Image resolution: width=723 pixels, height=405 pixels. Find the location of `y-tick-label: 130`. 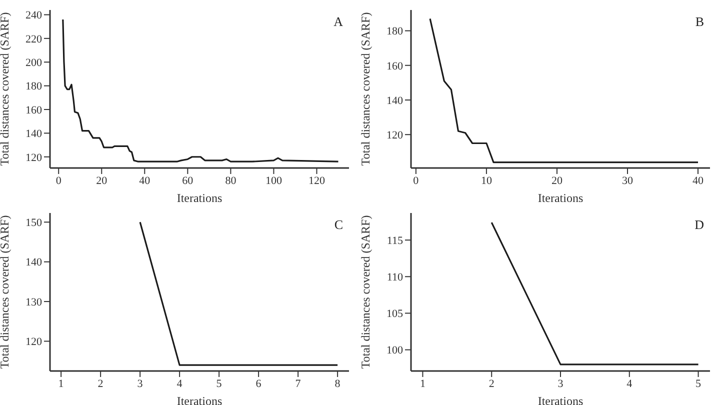

y-tick-label: 130 is located at coordinates (34, 302).